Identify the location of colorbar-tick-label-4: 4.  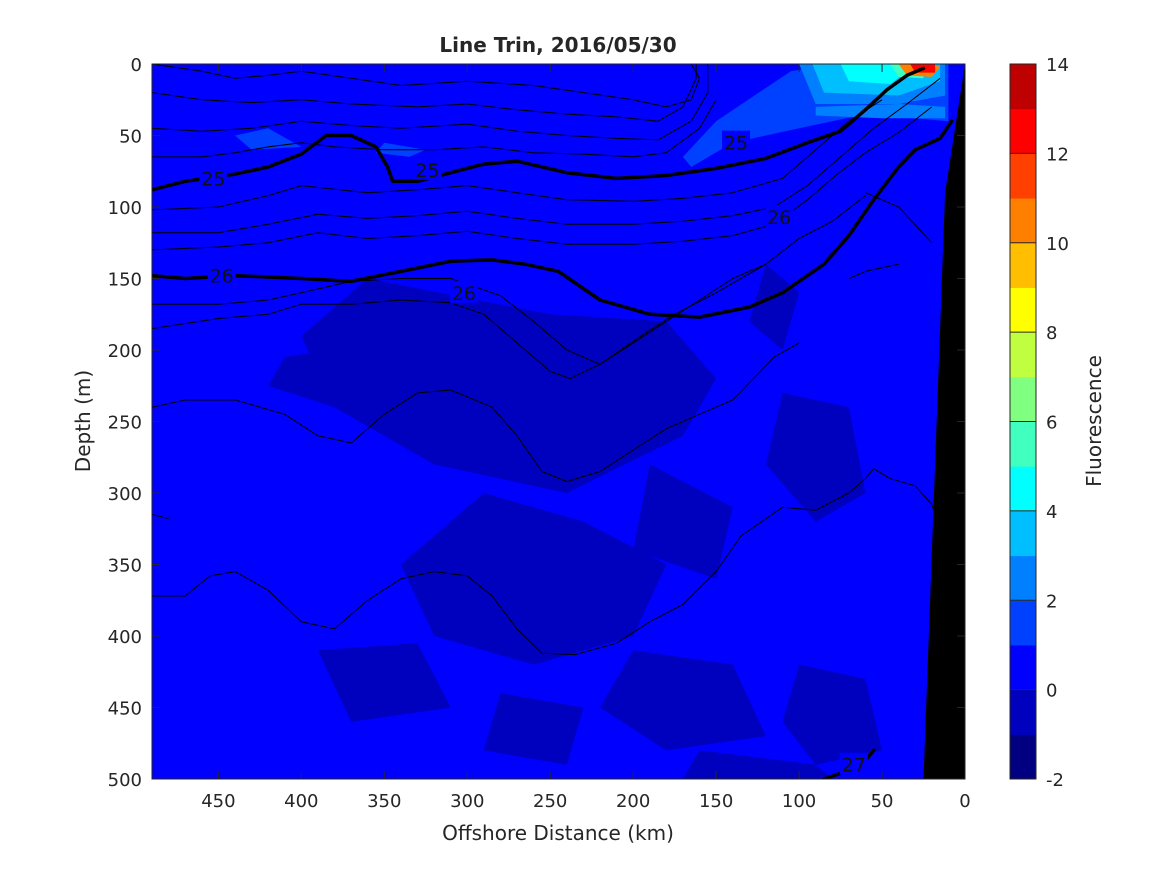
(1051, 512).